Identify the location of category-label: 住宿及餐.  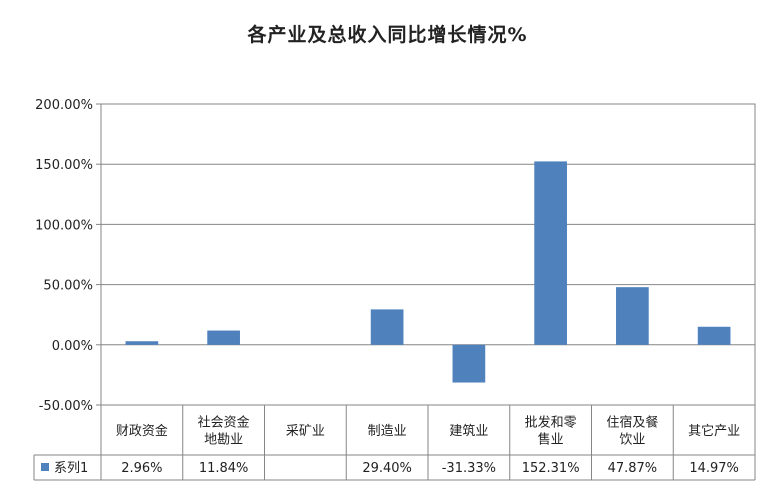
(632, 423).